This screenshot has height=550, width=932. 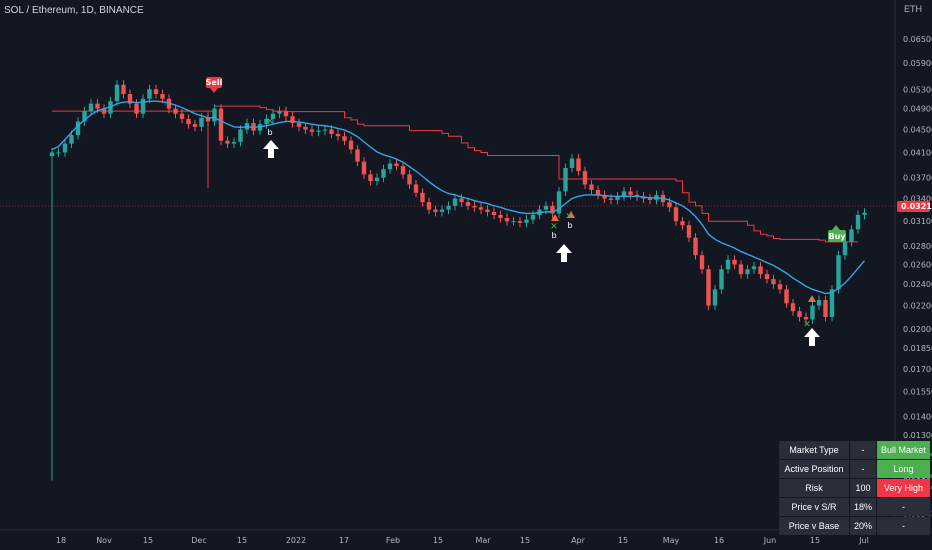 I want to click on b-label-2: b, so click(x=553, y=235).